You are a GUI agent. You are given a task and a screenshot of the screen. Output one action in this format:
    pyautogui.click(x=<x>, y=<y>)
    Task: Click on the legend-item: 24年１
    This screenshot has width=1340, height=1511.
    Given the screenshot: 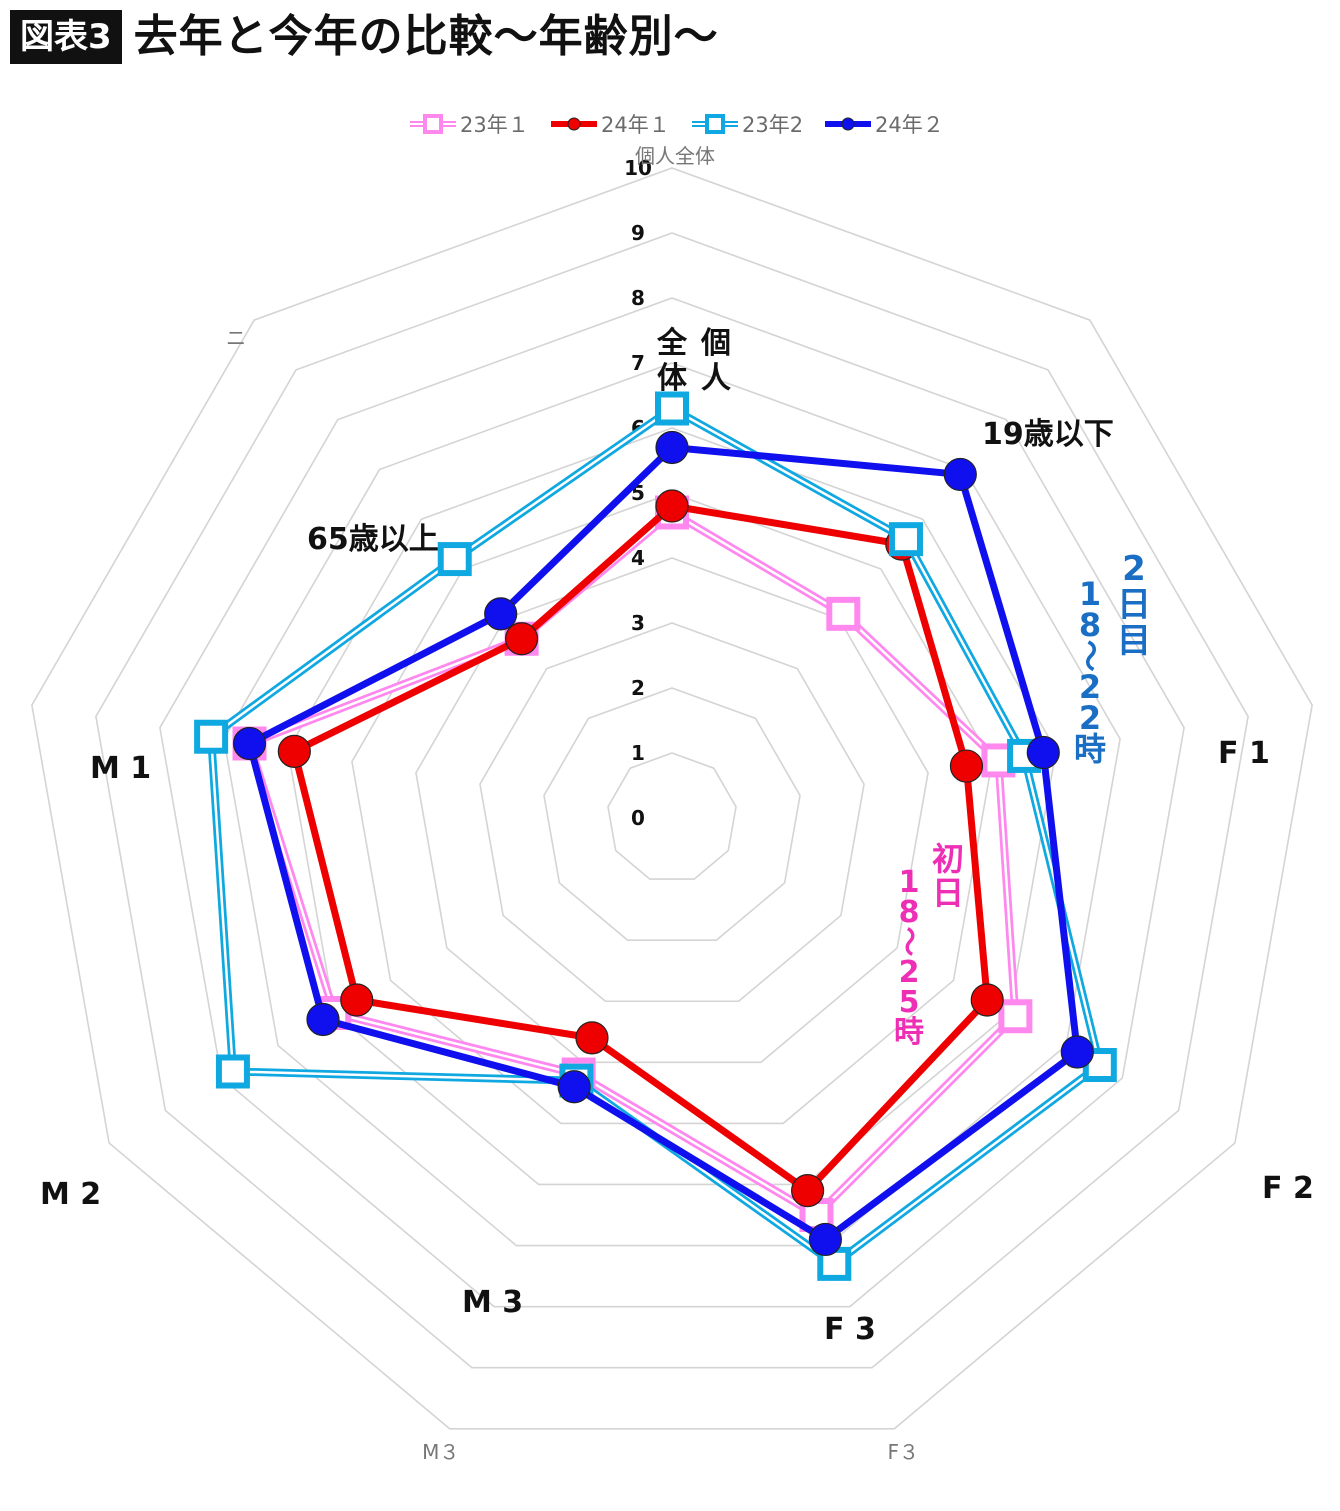 What is the action you would take?
    pyautogui.click(x=610, y=125)
    